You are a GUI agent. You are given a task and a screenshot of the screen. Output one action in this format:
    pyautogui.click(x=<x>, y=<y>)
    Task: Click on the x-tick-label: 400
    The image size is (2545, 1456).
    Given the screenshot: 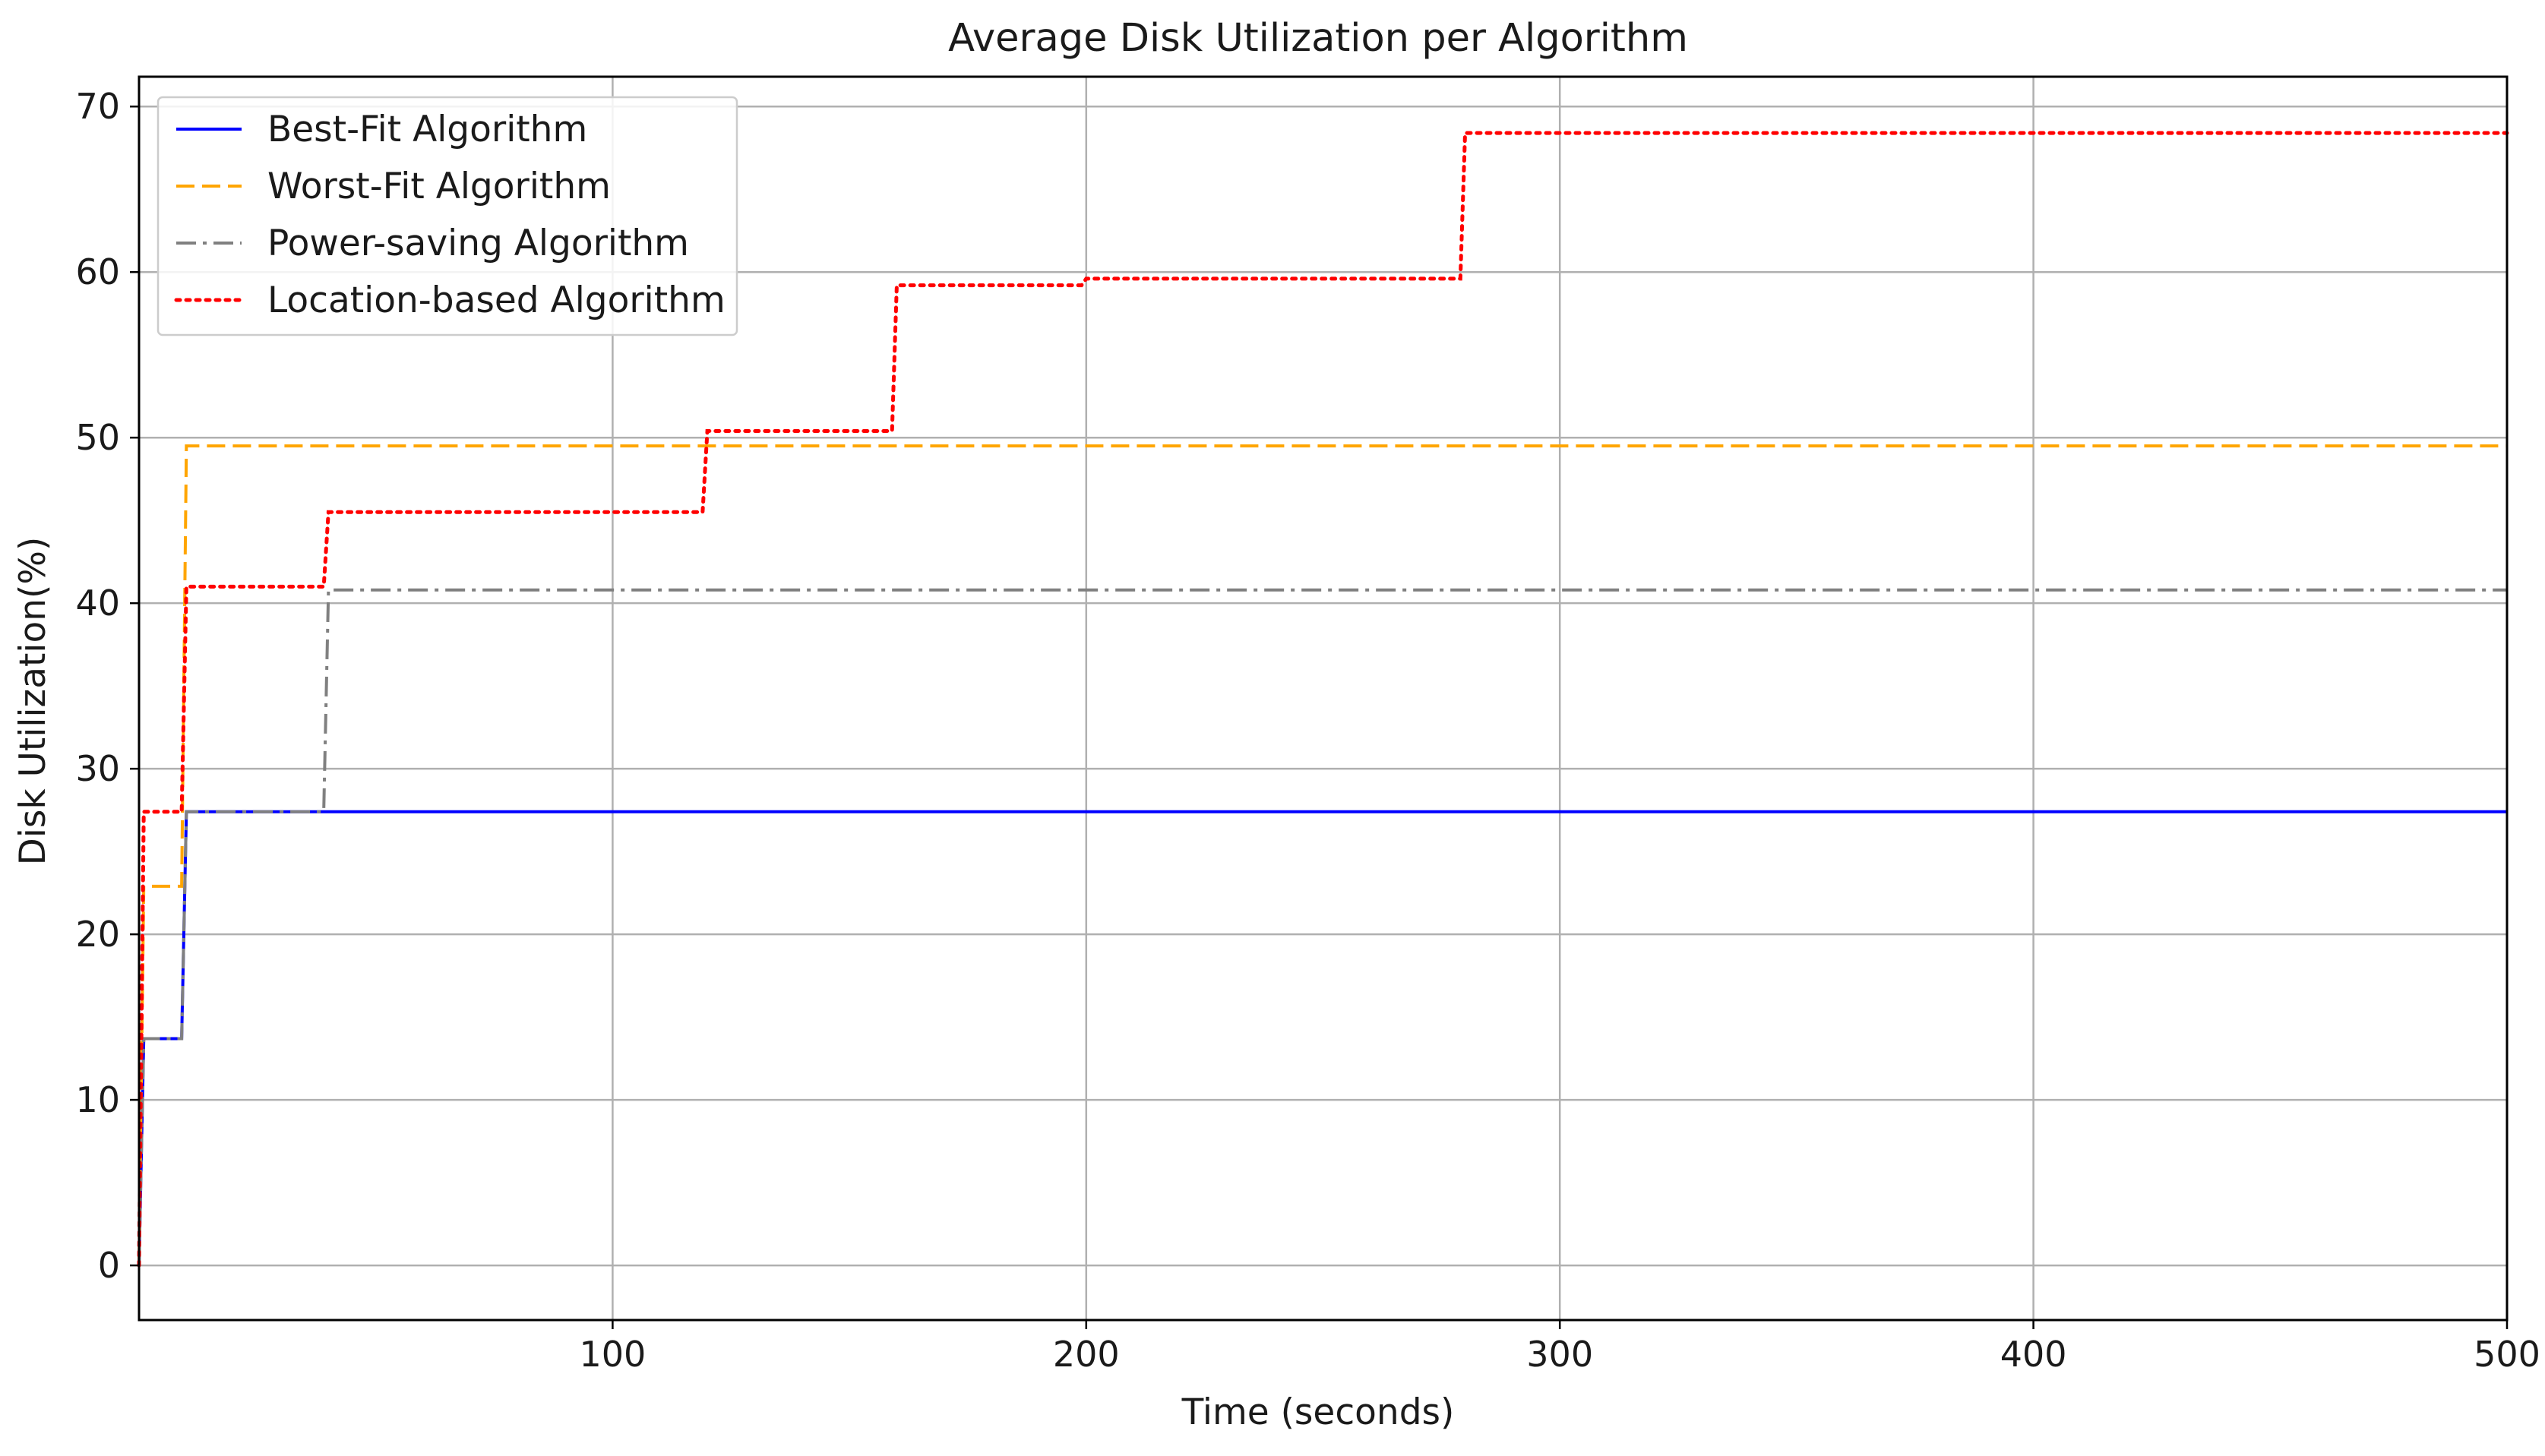 What is the action you would take?
    pyautogui.click(x=2033, y=1354)
    